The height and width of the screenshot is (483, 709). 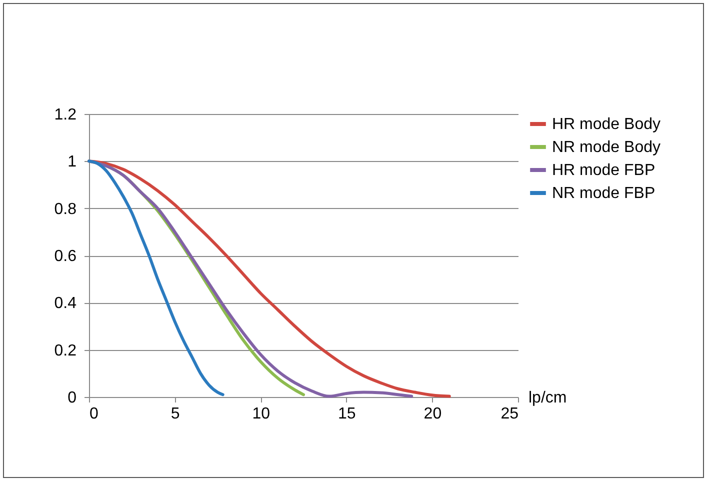 I want to click on y-tick-label: 1, so click(x=72, y=162).